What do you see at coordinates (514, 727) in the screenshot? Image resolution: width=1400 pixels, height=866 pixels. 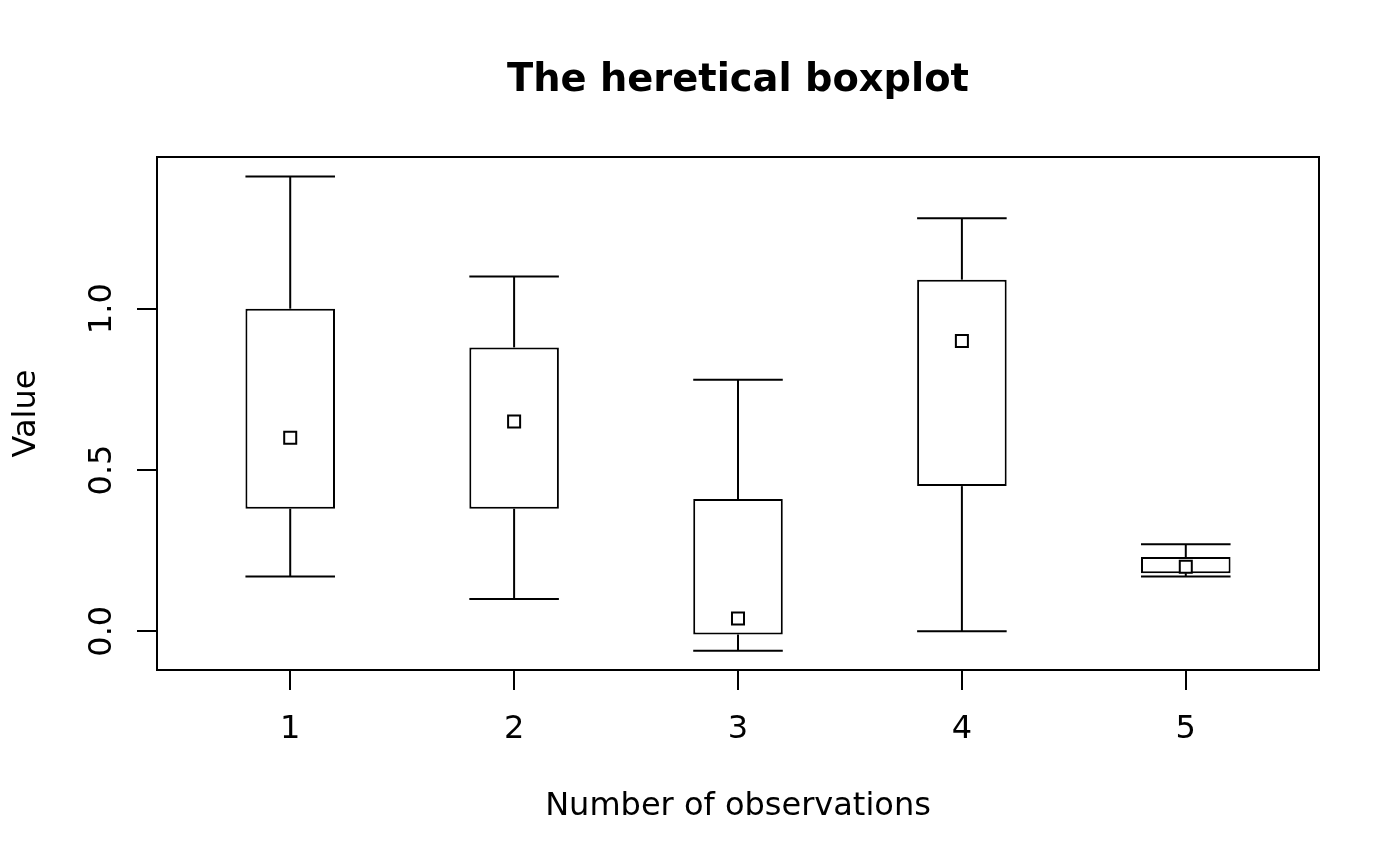 I see `x-tick-label: 2` at bounding box center [514, 727].